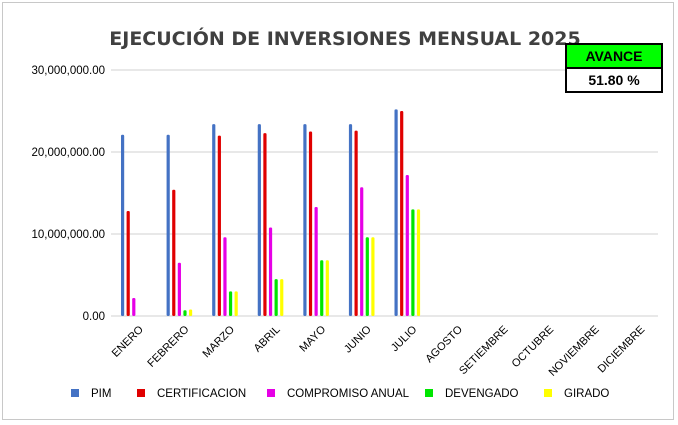 Image resolution: width=678 pixels, height=425 pixels. I want to click on x-tick-label: ABRIL, so click(267, 339).